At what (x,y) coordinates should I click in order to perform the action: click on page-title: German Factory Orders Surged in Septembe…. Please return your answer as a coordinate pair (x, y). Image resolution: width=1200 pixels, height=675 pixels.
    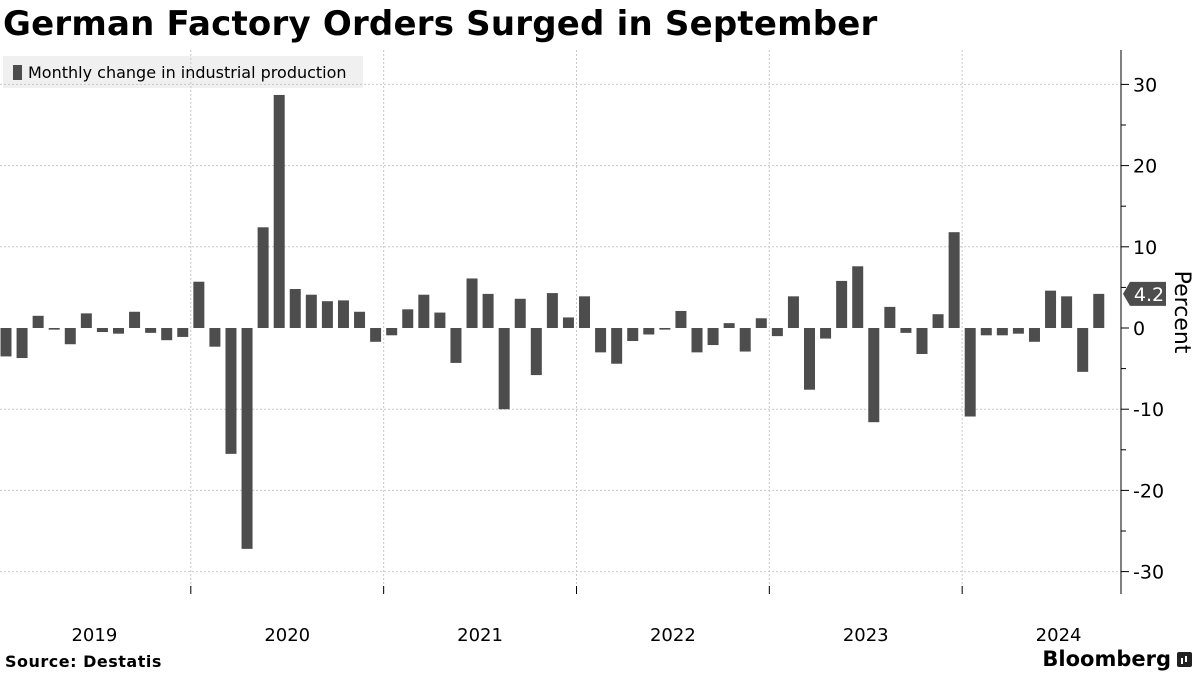
    Looking at the image, I should click on (440, 24).